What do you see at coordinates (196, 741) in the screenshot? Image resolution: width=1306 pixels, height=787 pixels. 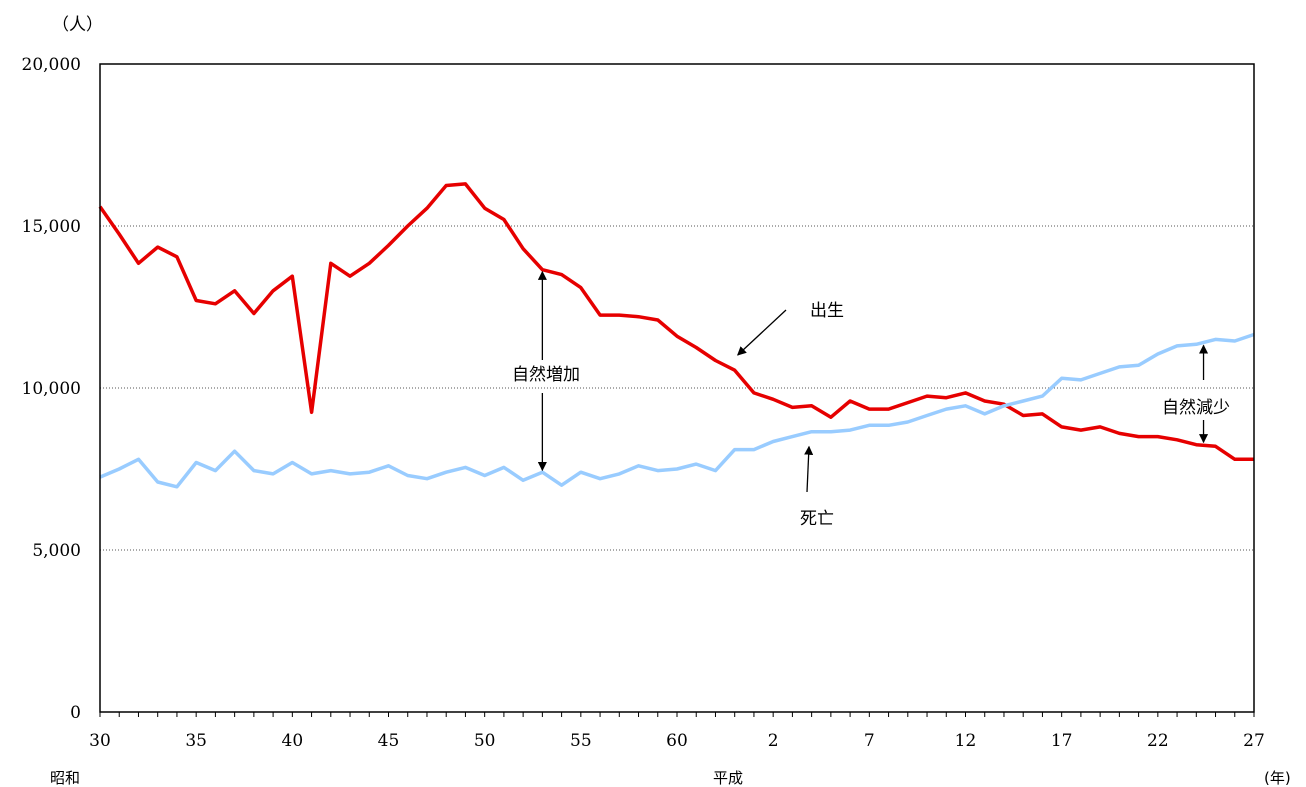 I see `x-tick-label: 35` at bounding box center [196, 741].